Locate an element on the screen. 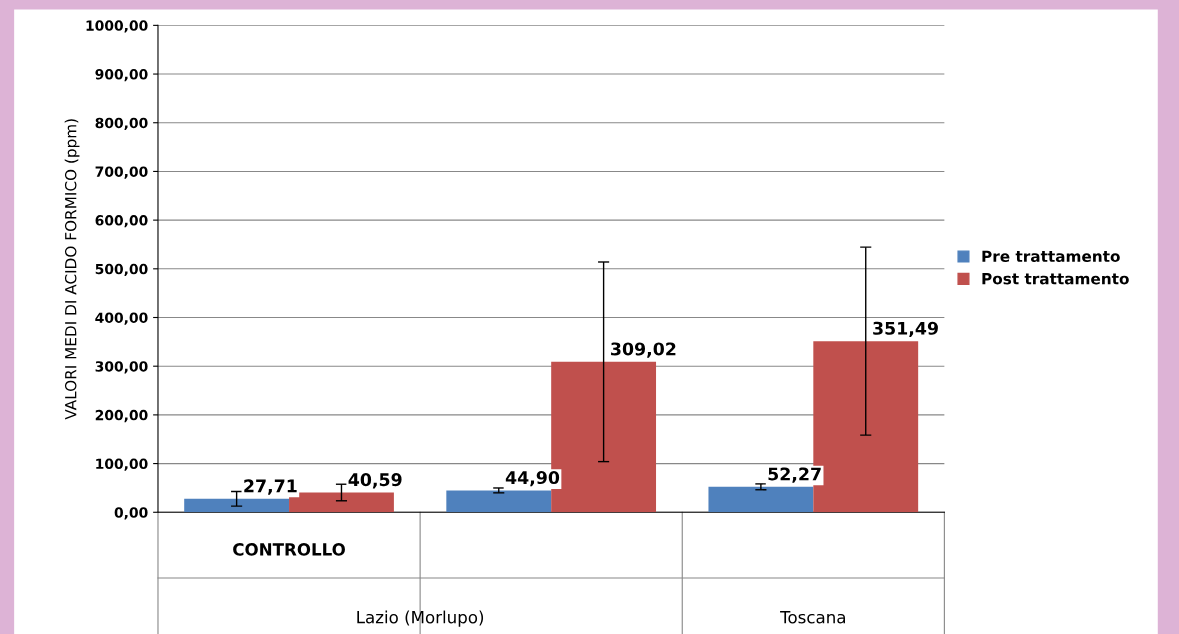 The image size is (1179, 634). y-tick-label: 600,00 is located at coordinates (121, 221).